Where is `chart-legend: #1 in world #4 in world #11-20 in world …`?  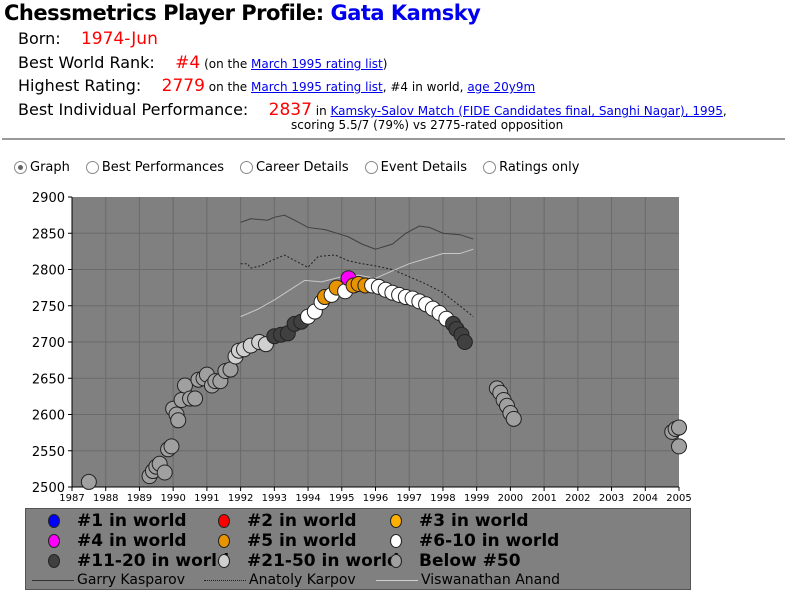
chart-legend: #1 in world #4 in world #11-20 in world … is located at coordinates (358, 549).